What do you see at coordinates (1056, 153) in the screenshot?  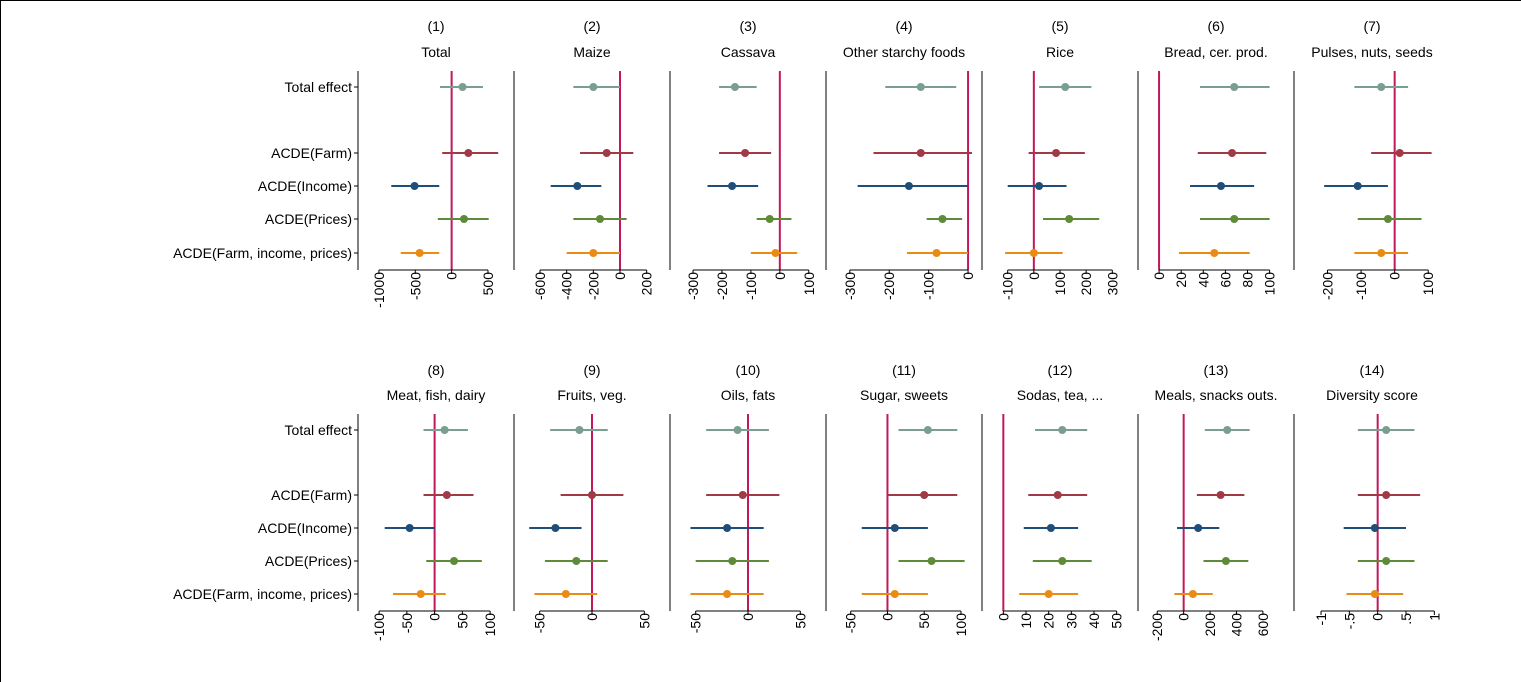 I see `panel-5-point-acde-farm` at bounding box center [1056, 153].